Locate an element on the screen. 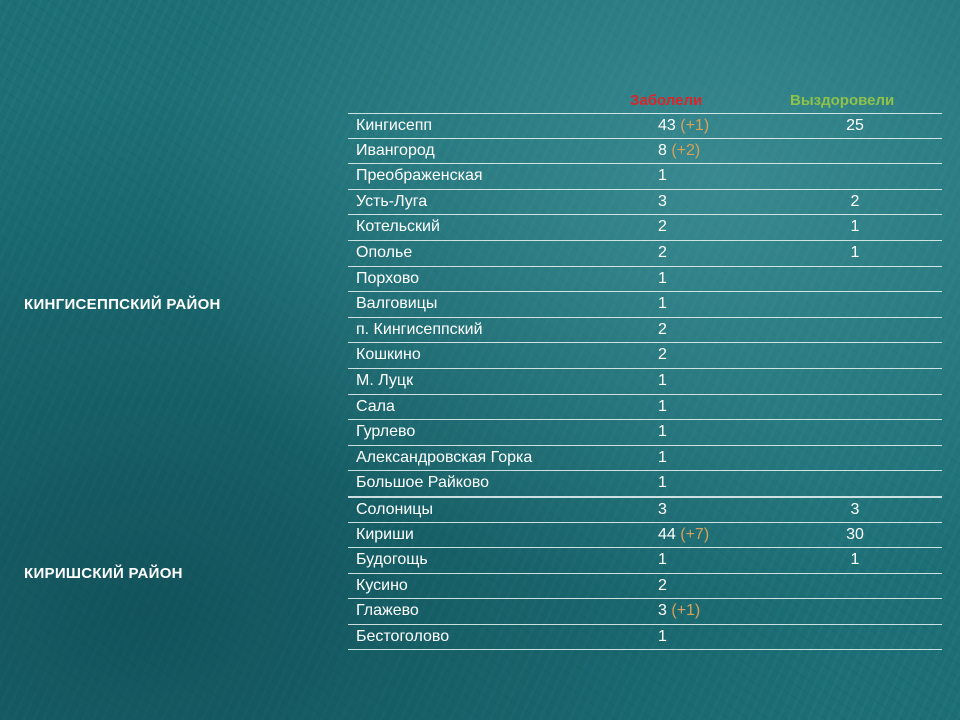  table-row: Кошкино 2 is located at coordinates (645, 356).